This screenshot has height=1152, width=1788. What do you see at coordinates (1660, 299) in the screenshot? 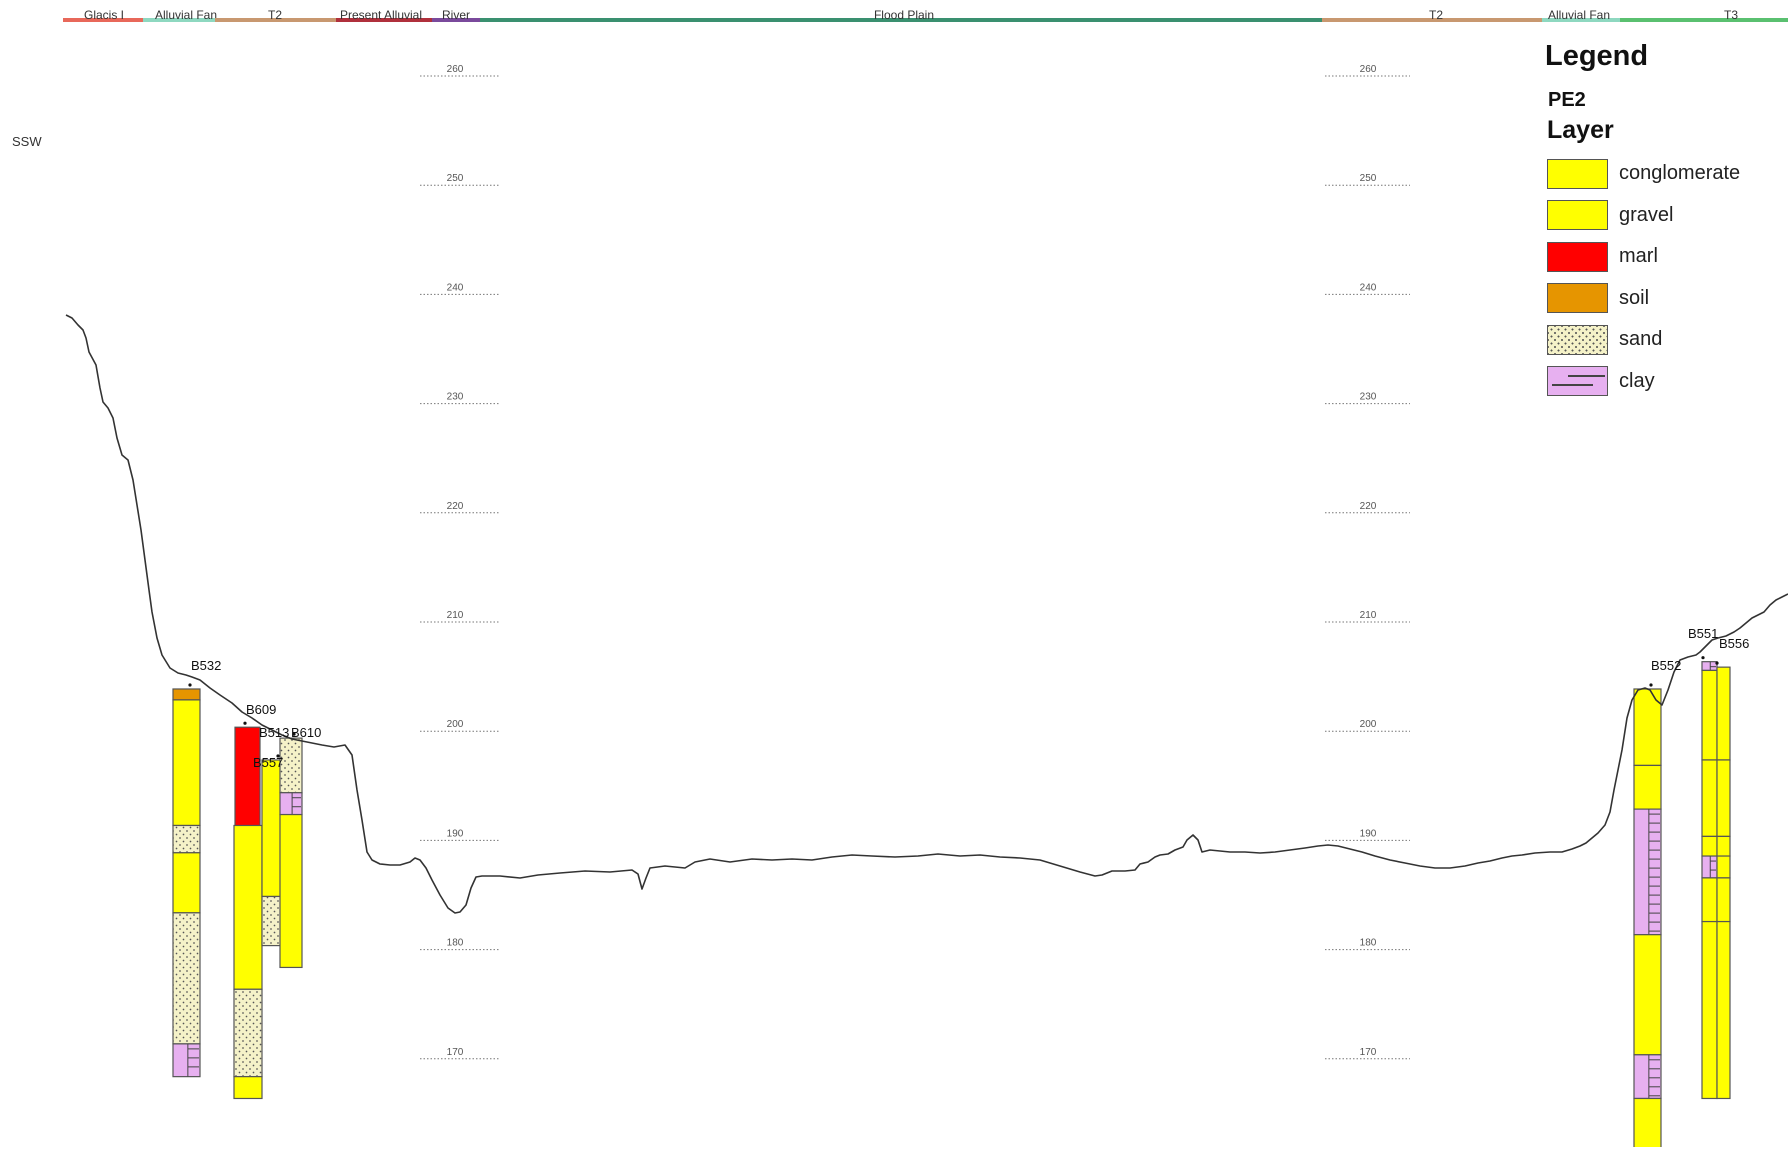
I see `legend-item-soil: soil` at bounding box center [1660, 299].